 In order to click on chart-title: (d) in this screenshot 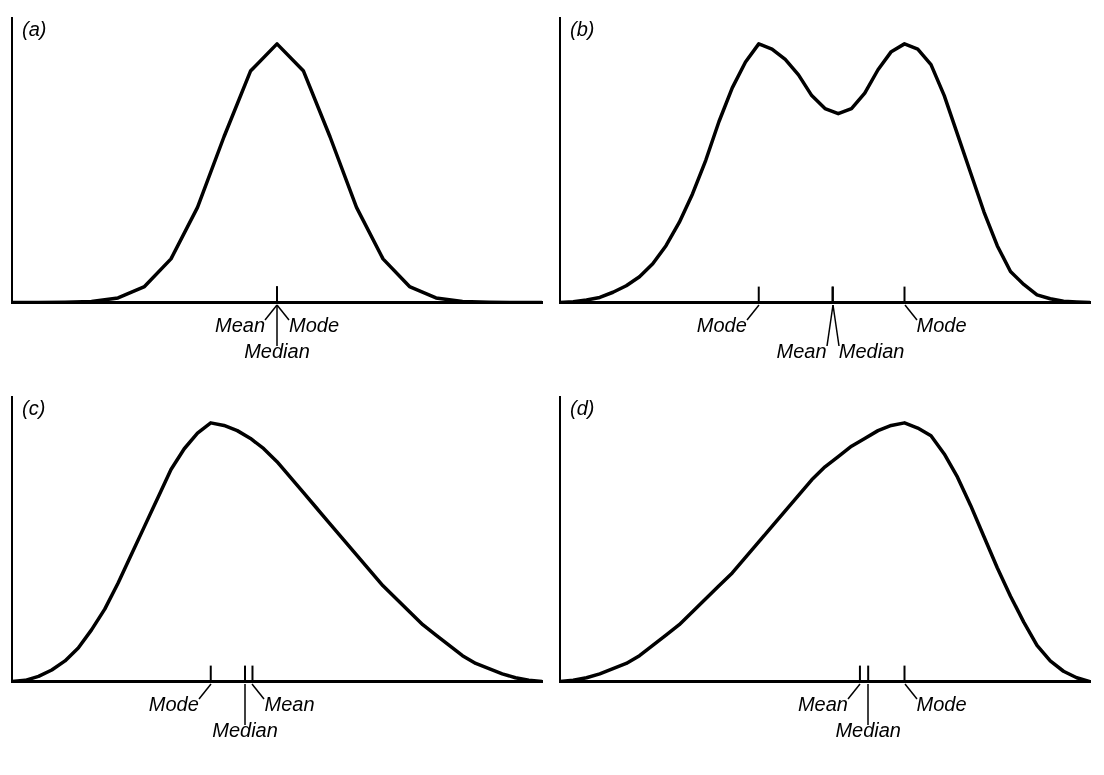, I will do `click(582, 407)`.